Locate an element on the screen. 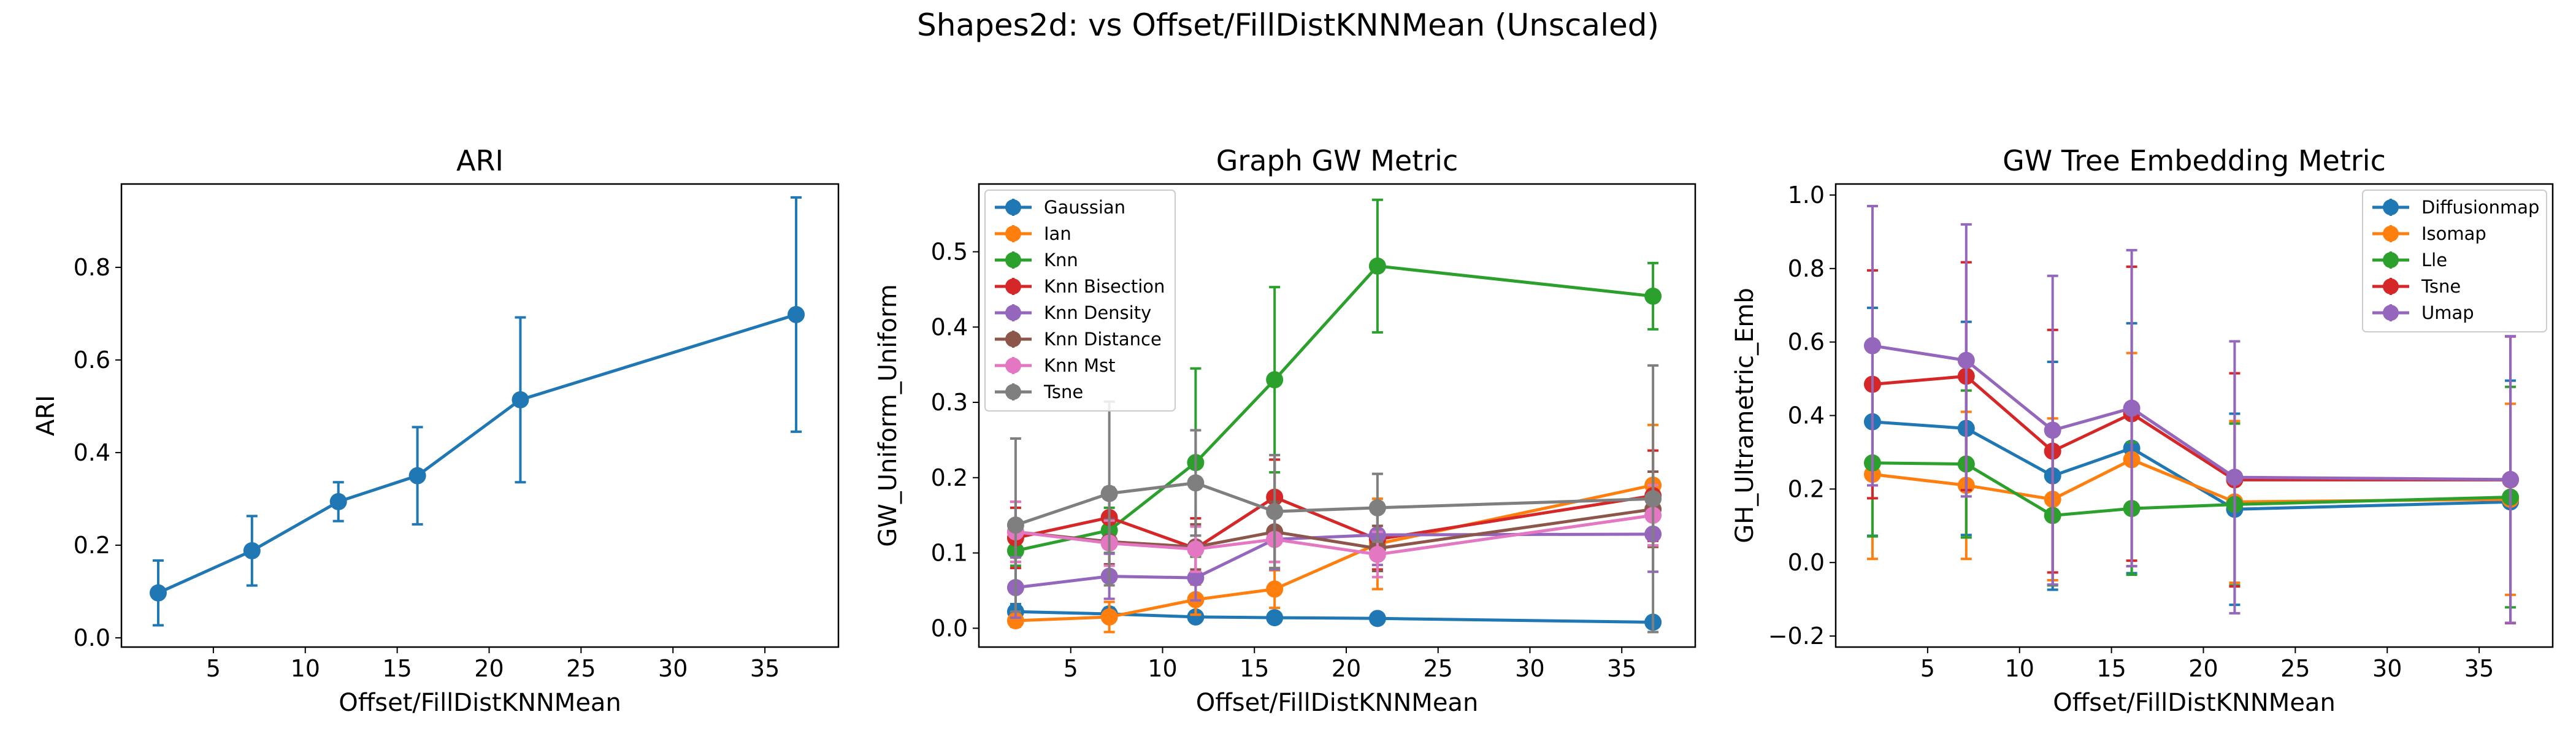  legend-item: Knn Distance is located at coordinates (1078, 339).